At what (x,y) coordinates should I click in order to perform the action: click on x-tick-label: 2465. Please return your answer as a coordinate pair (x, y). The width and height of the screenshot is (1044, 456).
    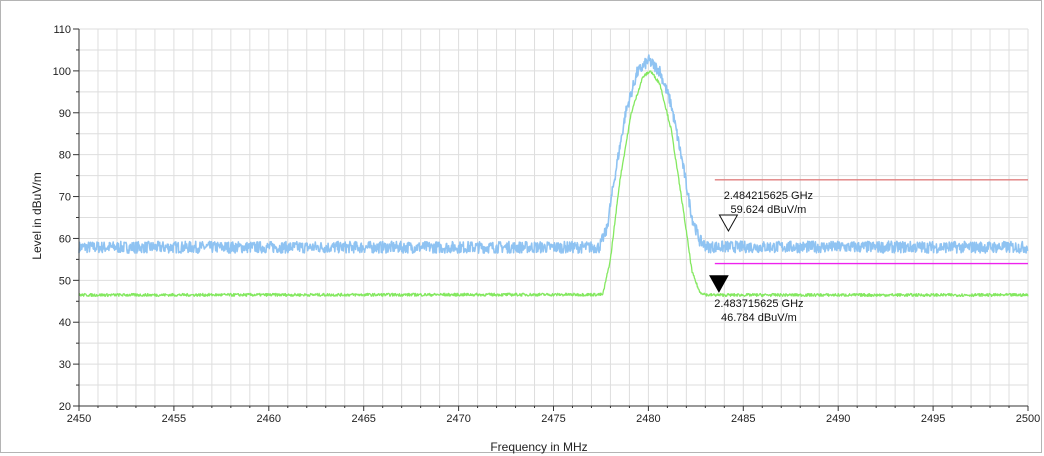
    Looking at the image, I should click on (363, 419).